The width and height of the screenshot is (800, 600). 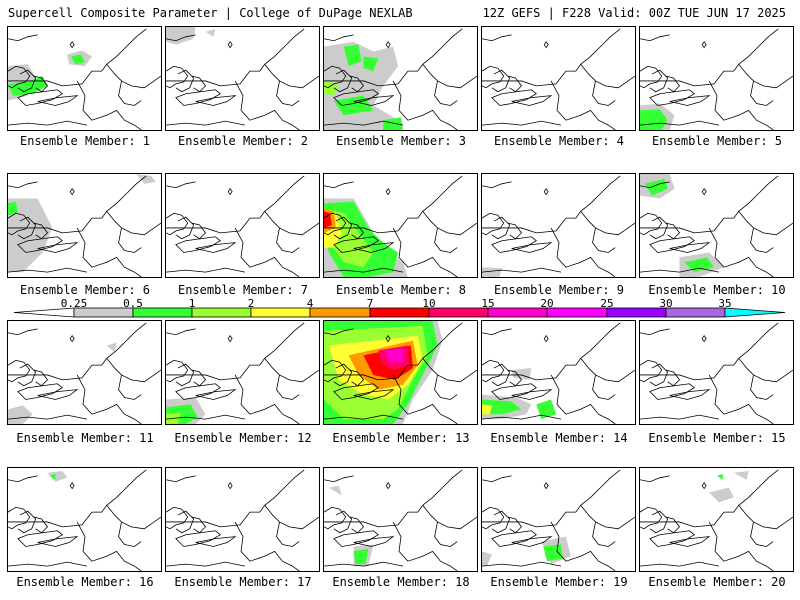 I want to click on color-scale-tick-label: 15, so click(x=488, y=303).